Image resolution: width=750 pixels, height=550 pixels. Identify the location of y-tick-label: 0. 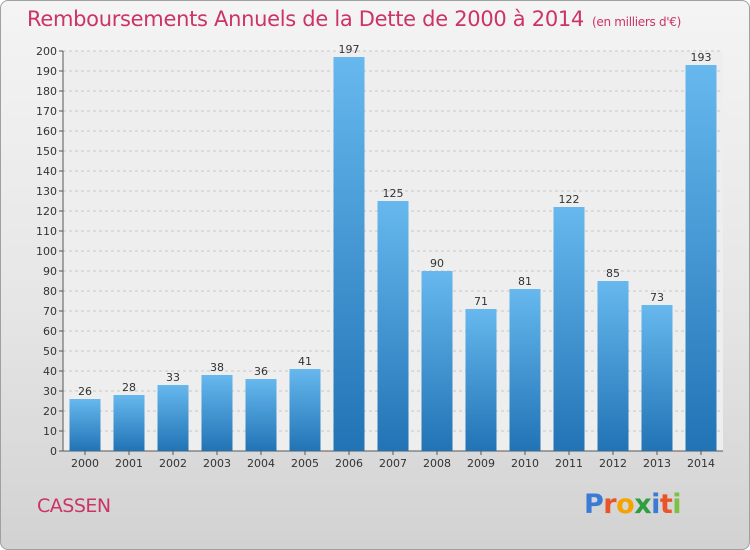
(53, 451).